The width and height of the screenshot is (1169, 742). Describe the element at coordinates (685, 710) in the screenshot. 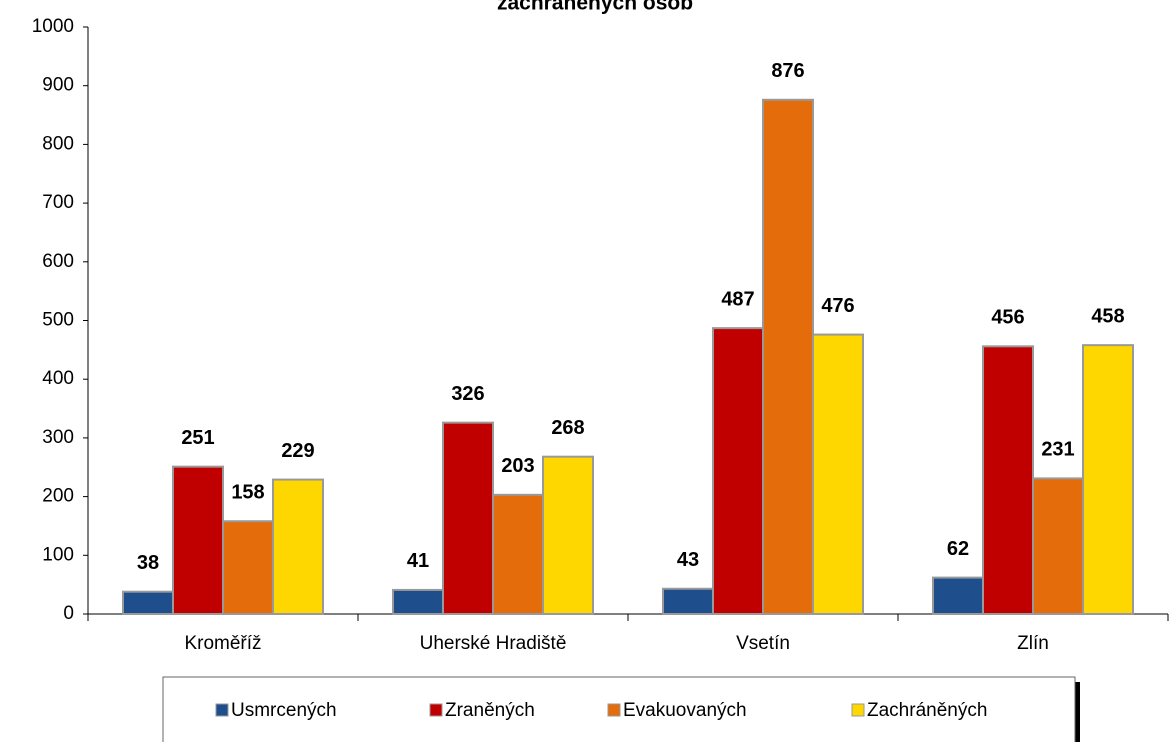

I see `legend-label: Evakuovaných` at that location.